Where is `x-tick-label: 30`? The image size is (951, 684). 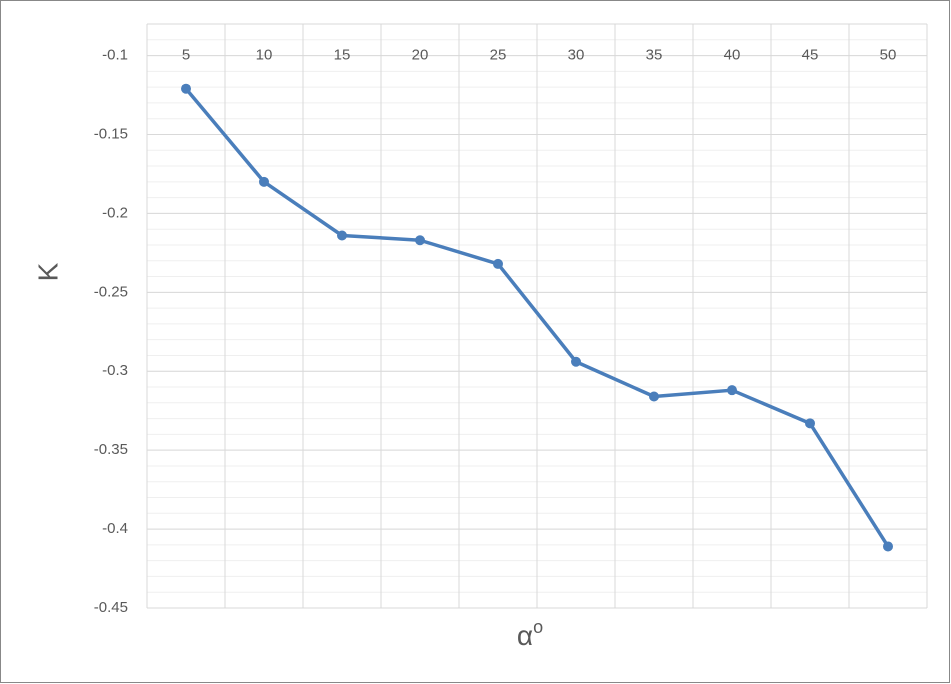 x-tick-label: 30 is located at coordinates (576, 55).